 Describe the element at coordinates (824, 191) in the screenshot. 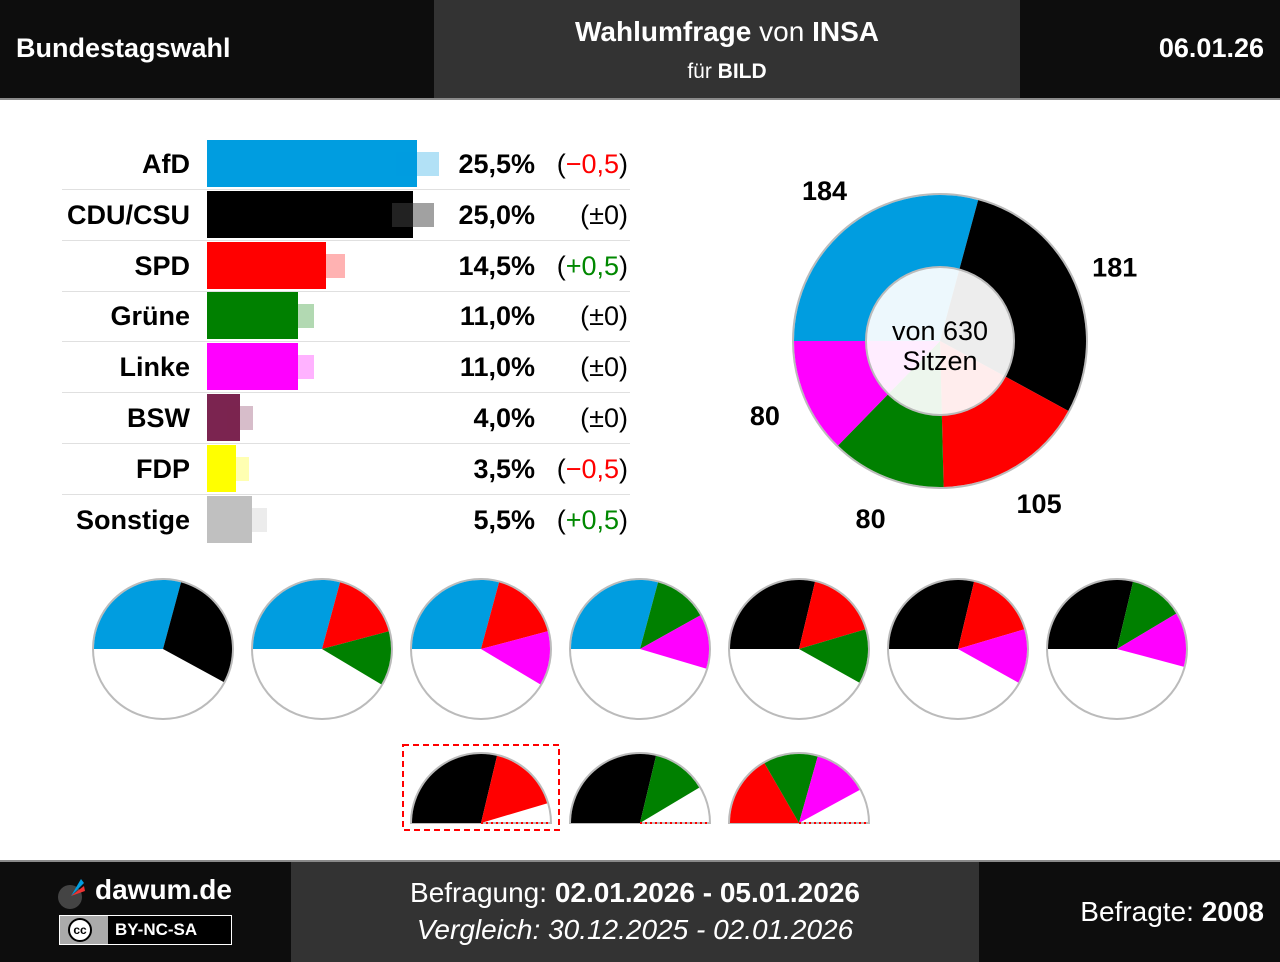

I see `seat-label: 184` at that location.